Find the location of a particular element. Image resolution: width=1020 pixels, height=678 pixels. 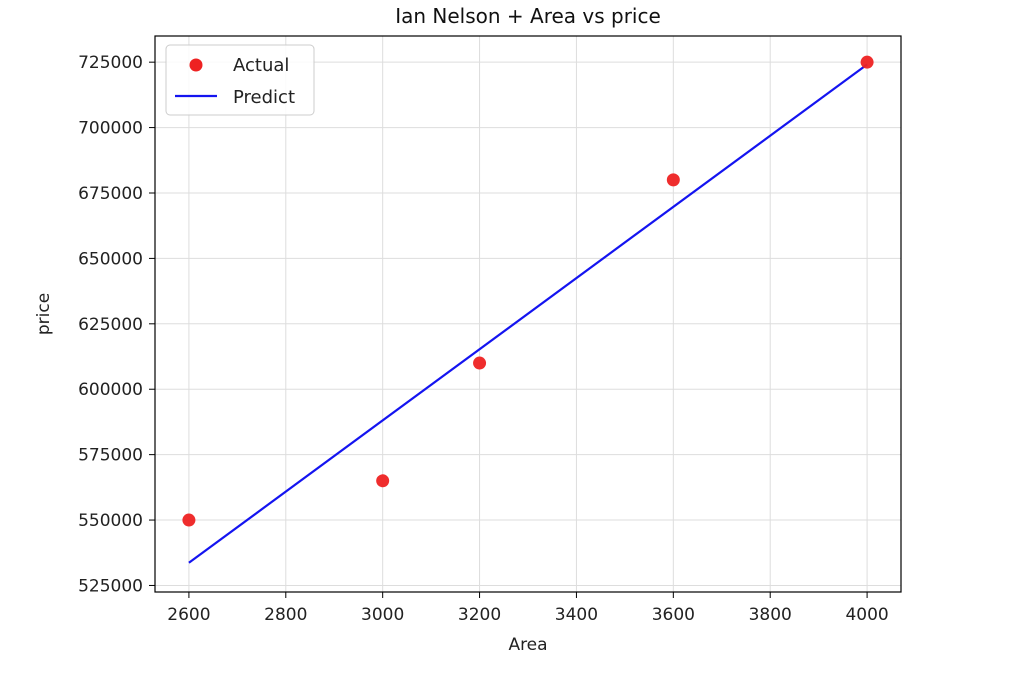

y-axis-label: price is located at coordinates (44, 314).